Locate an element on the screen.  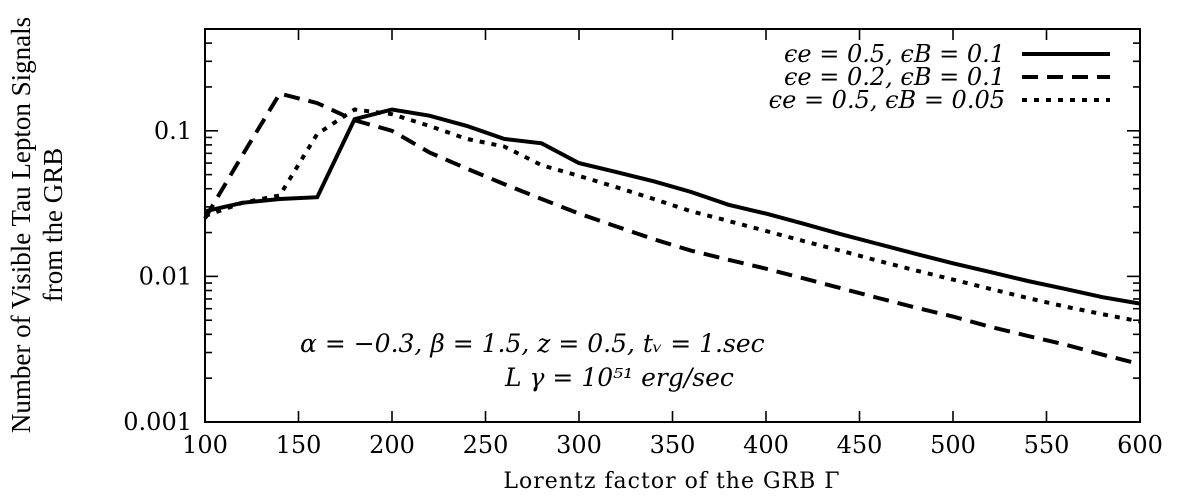
annotation-luminosity: L γ = 10⁵¹ erg/sec is located at coordinates (619, 377).